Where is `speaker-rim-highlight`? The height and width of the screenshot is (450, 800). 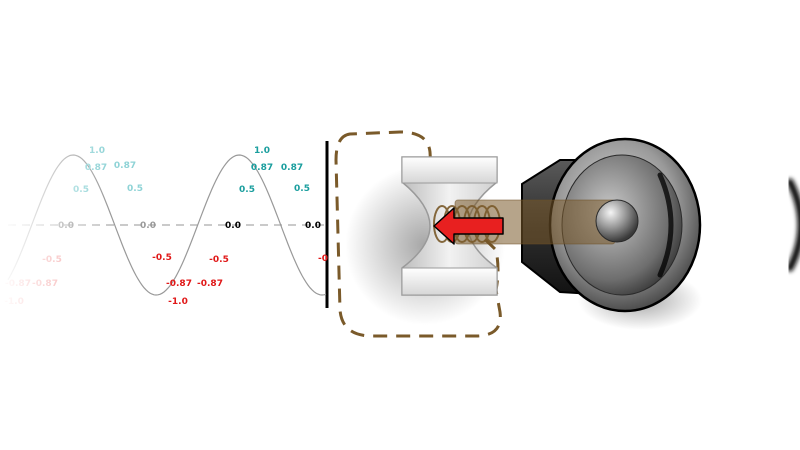 speaker-rim-highlight is located at coordinates (665, 225).